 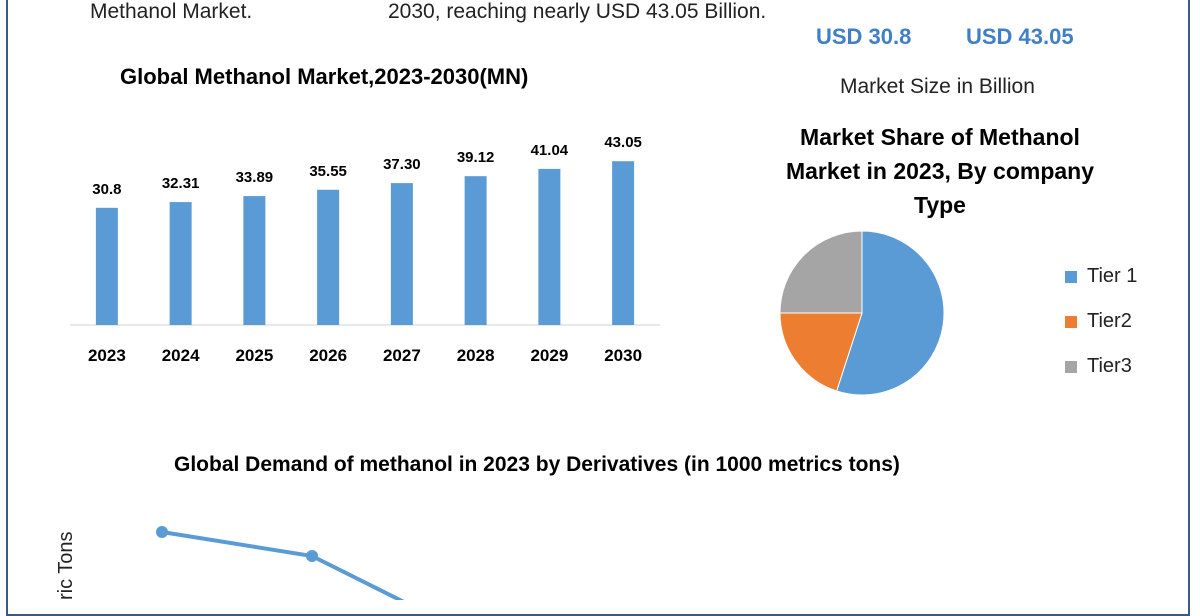 I want to click on legend-swatch-tier2, so click(x=1071, y=321).